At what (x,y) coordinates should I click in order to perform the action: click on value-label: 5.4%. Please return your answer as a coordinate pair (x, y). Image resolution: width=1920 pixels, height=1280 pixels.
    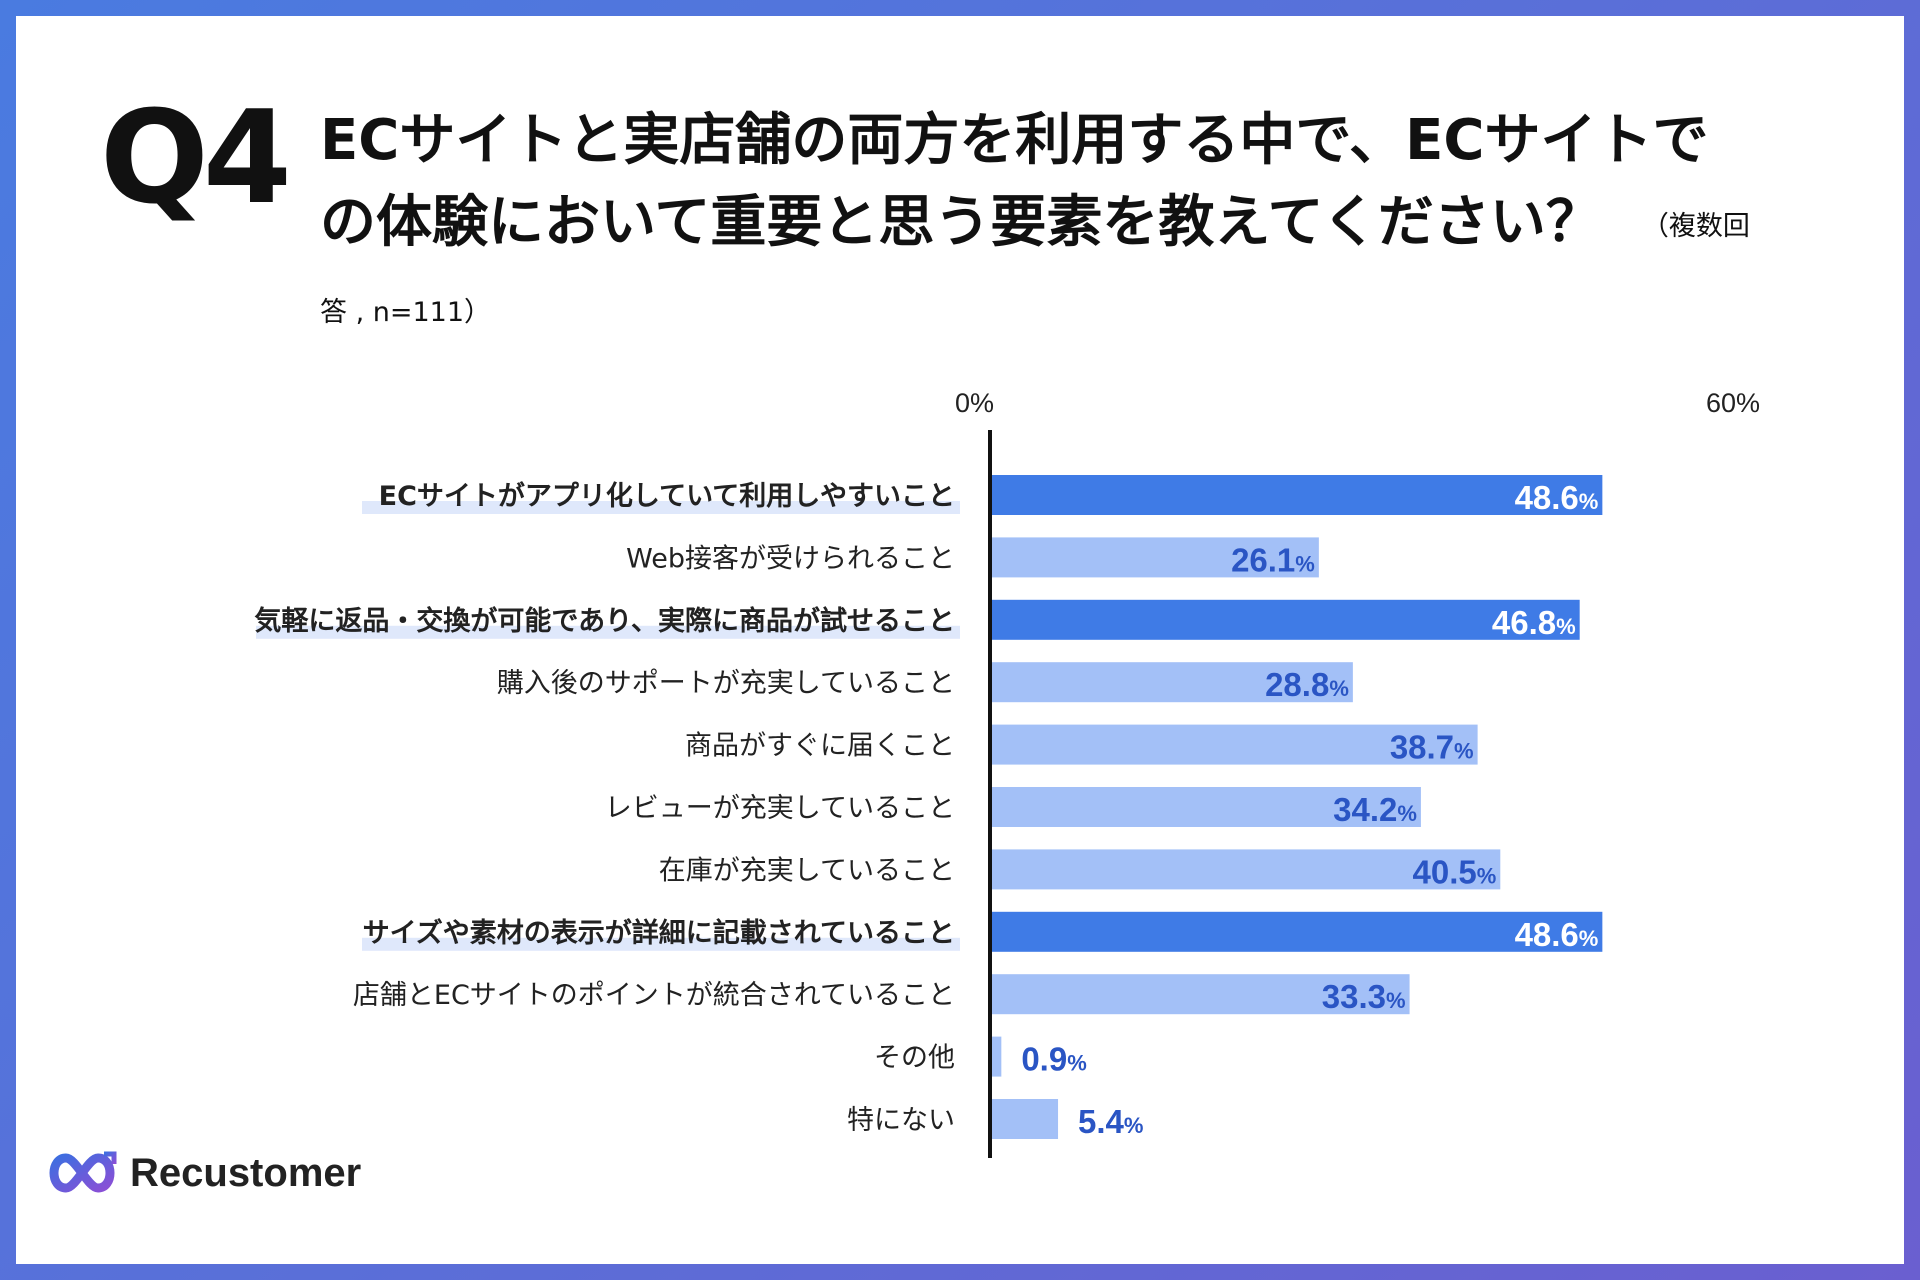
    Looking at the image, I should click on (1110, 1121).